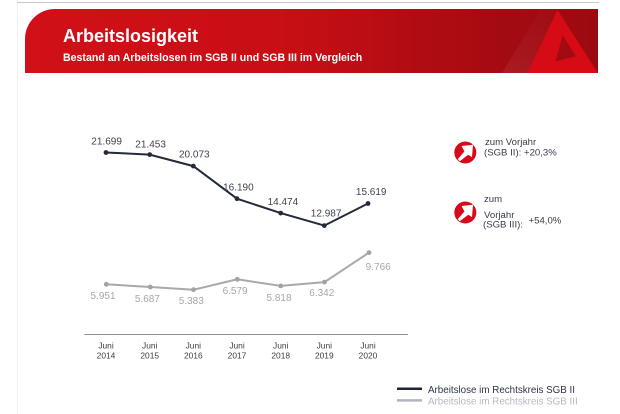 This screenshot has width=620, height=414. Describe the element at coordinates (191, 301) in the screenshot. I see `svg-text: 5.383` at that location.